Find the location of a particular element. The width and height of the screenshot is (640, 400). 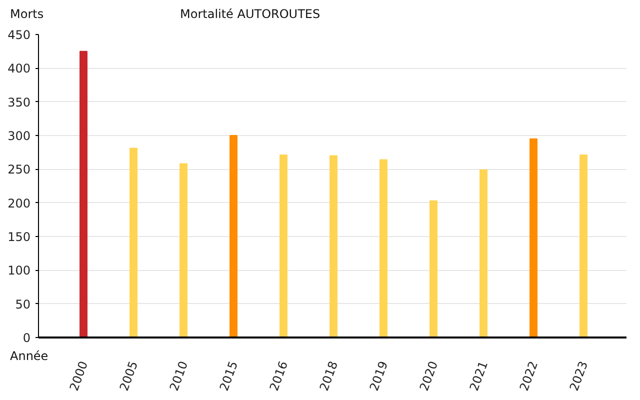

y-tick-label: 200 is located at coordinates (19, 203).